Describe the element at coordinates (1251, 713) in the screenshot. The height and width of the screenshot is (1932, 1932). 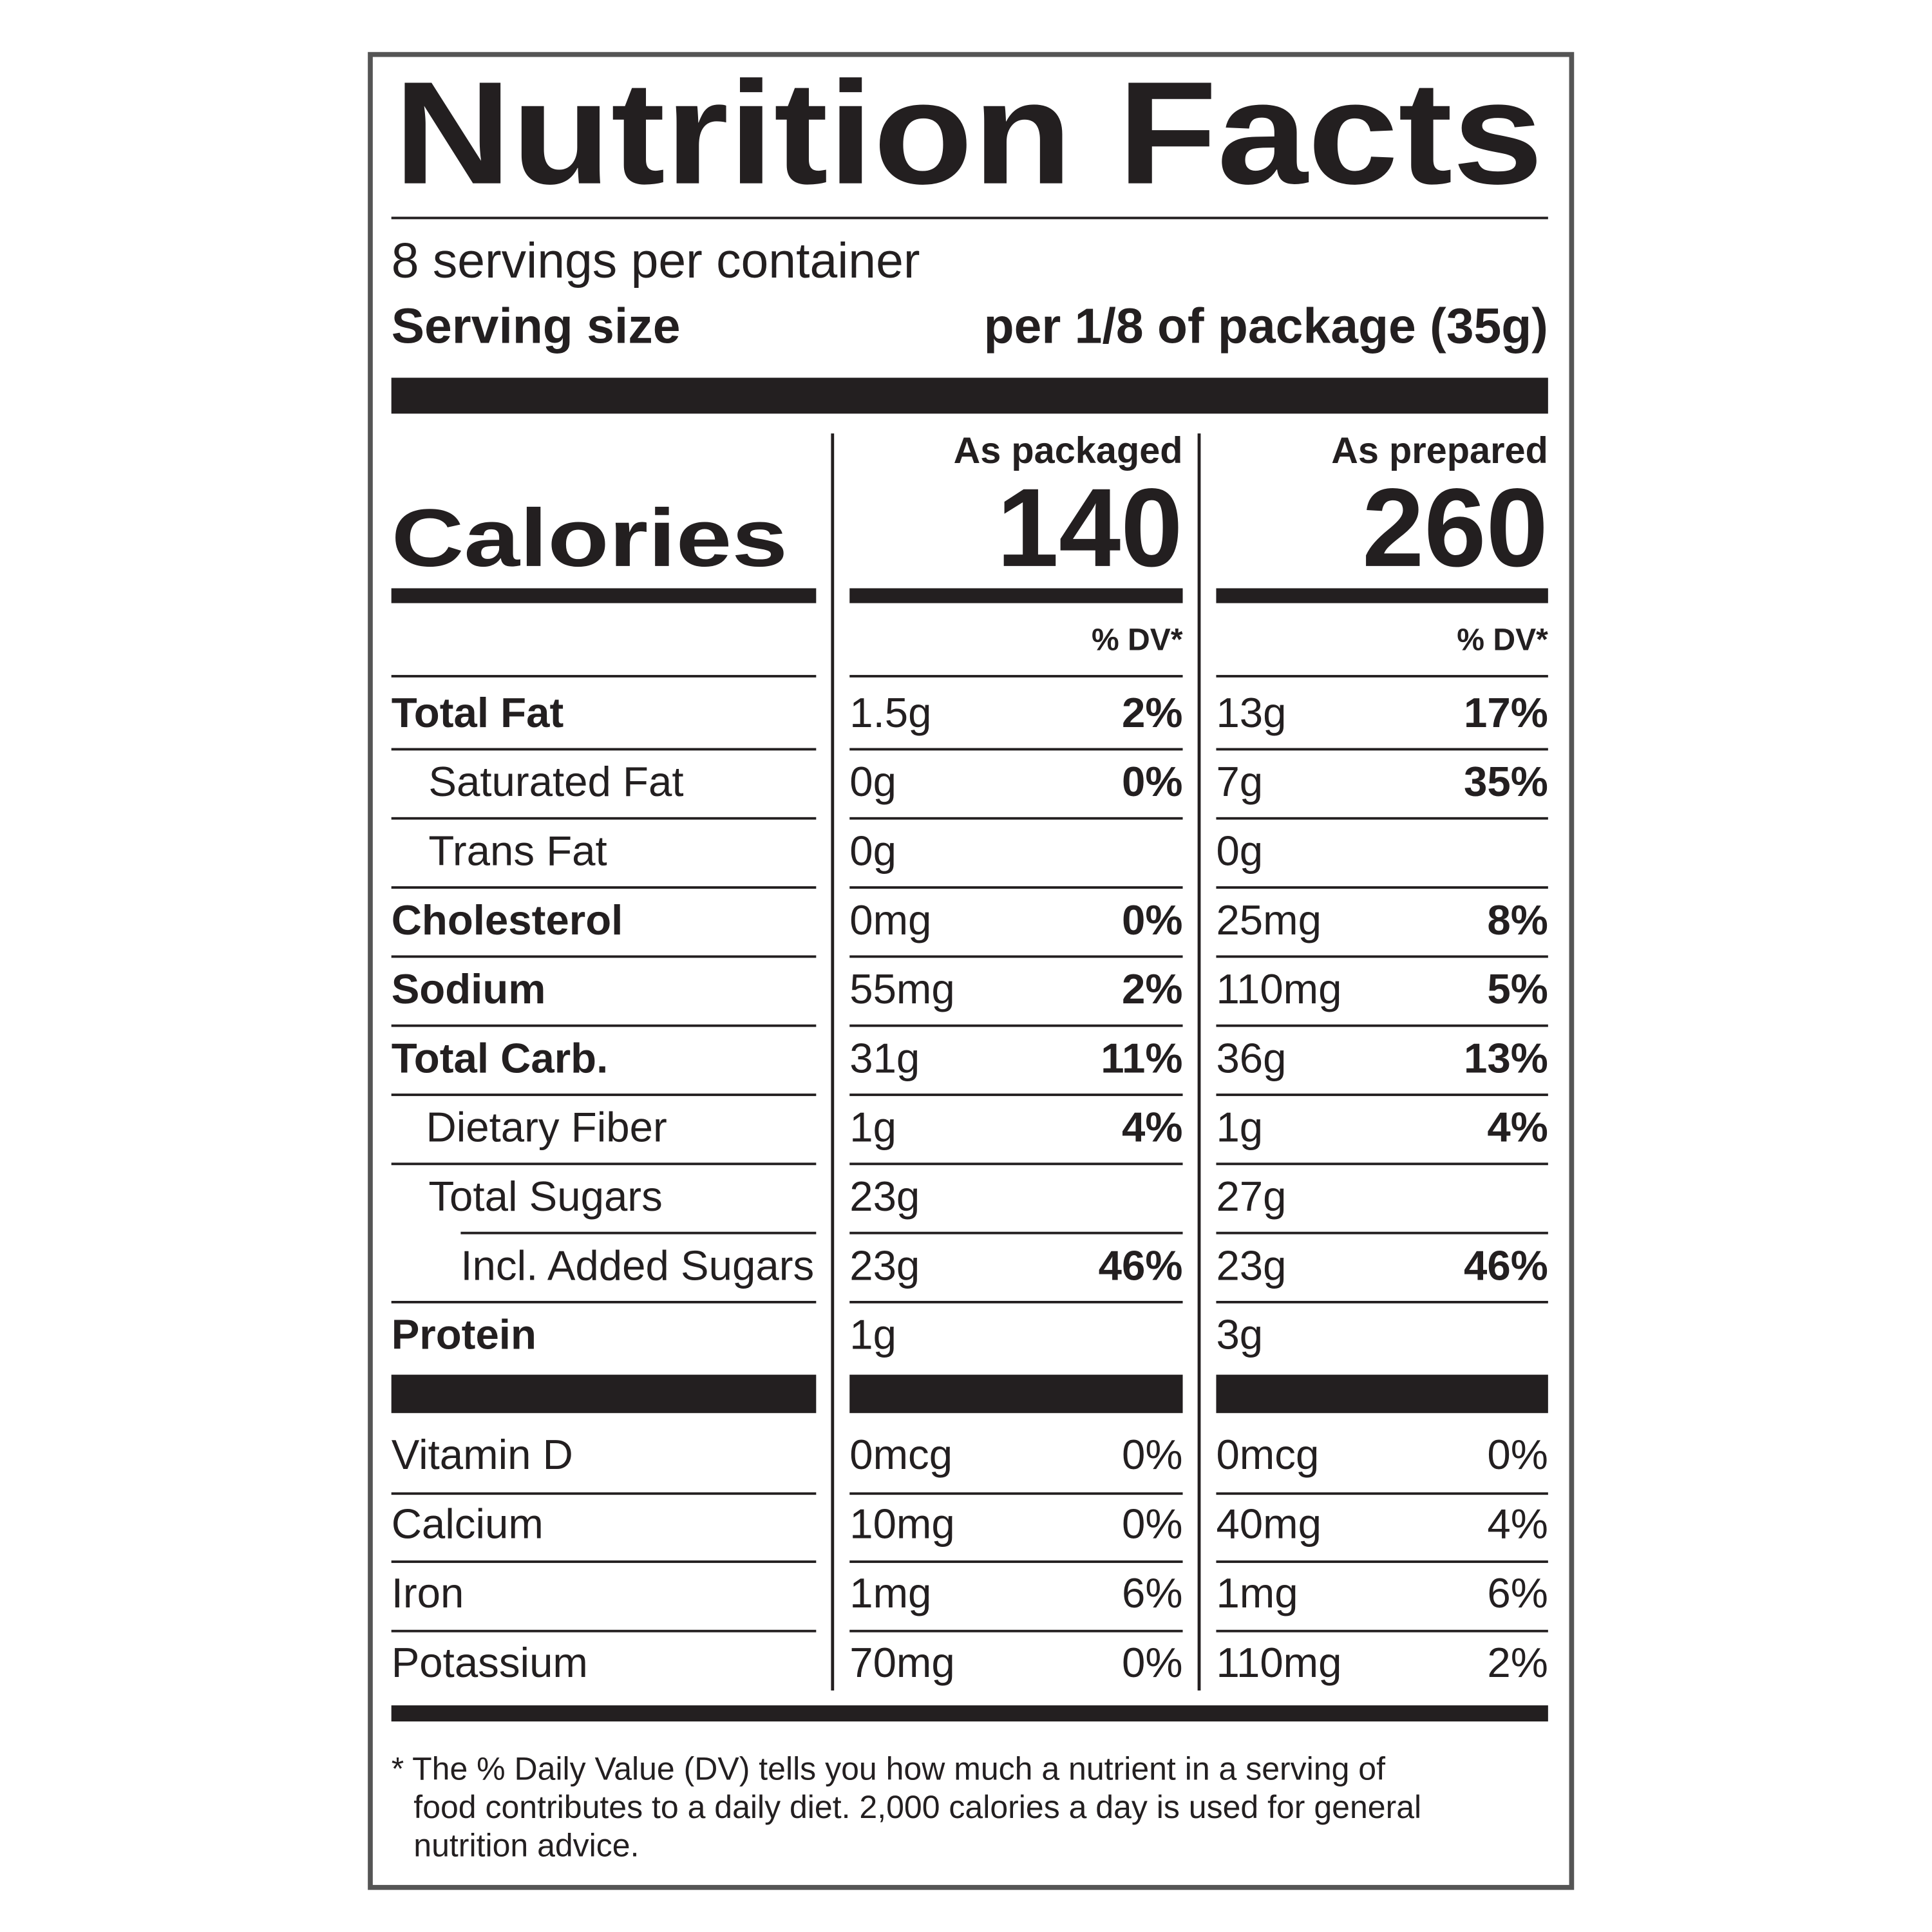
I see `amount: 13g` at that location.